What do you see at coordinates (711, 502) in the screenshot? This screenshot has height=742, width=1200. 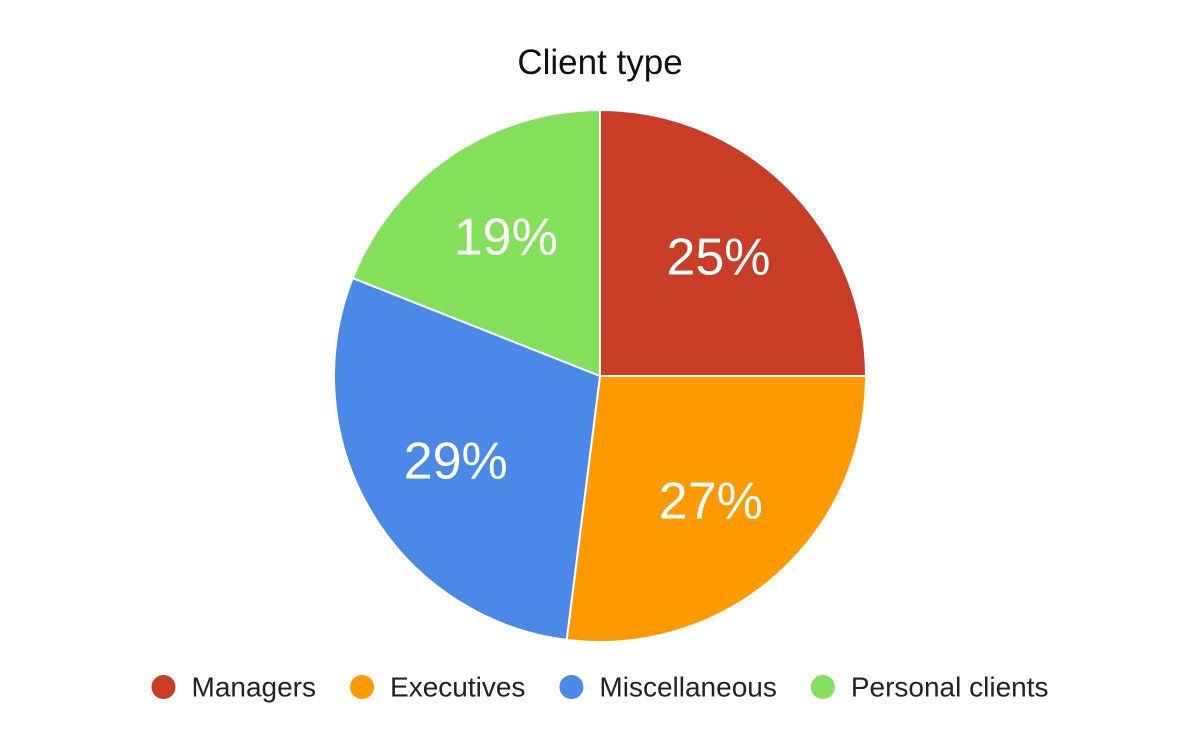 I see `slice-label-executives: 27%` at bounding box center [711, 502].